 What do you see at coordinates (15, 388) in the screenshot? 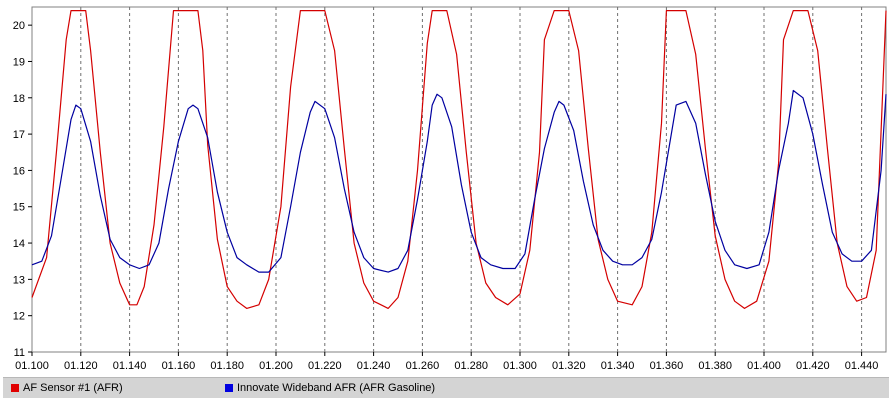
I see `legend-swatch-red` at bounding box center [15, 388].